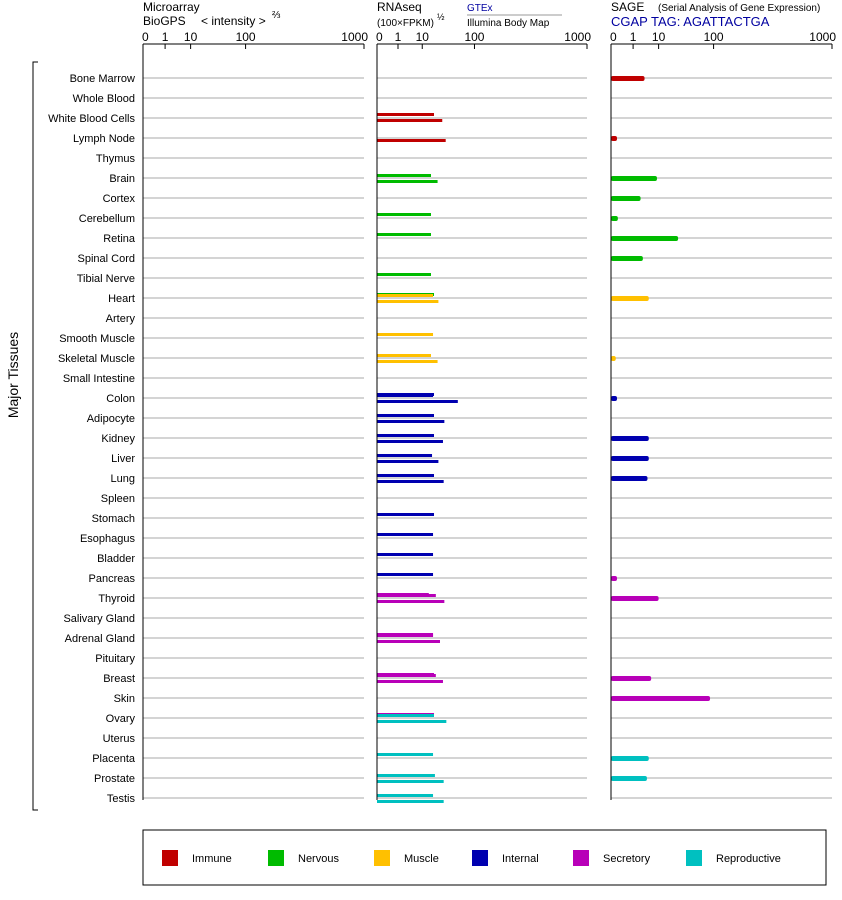 This screenshot has height=900, width=842. Describe the element at coordinates (822, 37) in the screenshot. I see `sage-tick-label: 1000` at that location.